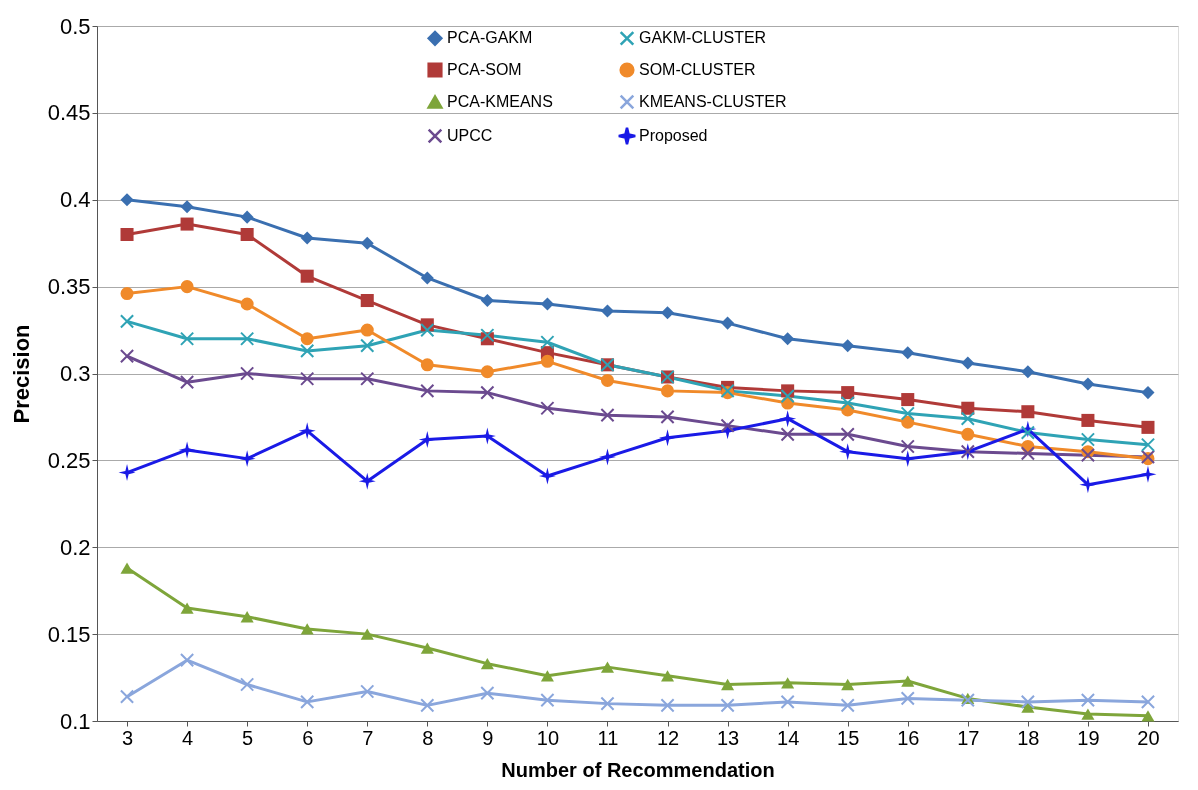 The height and width of the screenshot is (790, 1198). I want to click on x-tick-label: 8, so click(428, 737).